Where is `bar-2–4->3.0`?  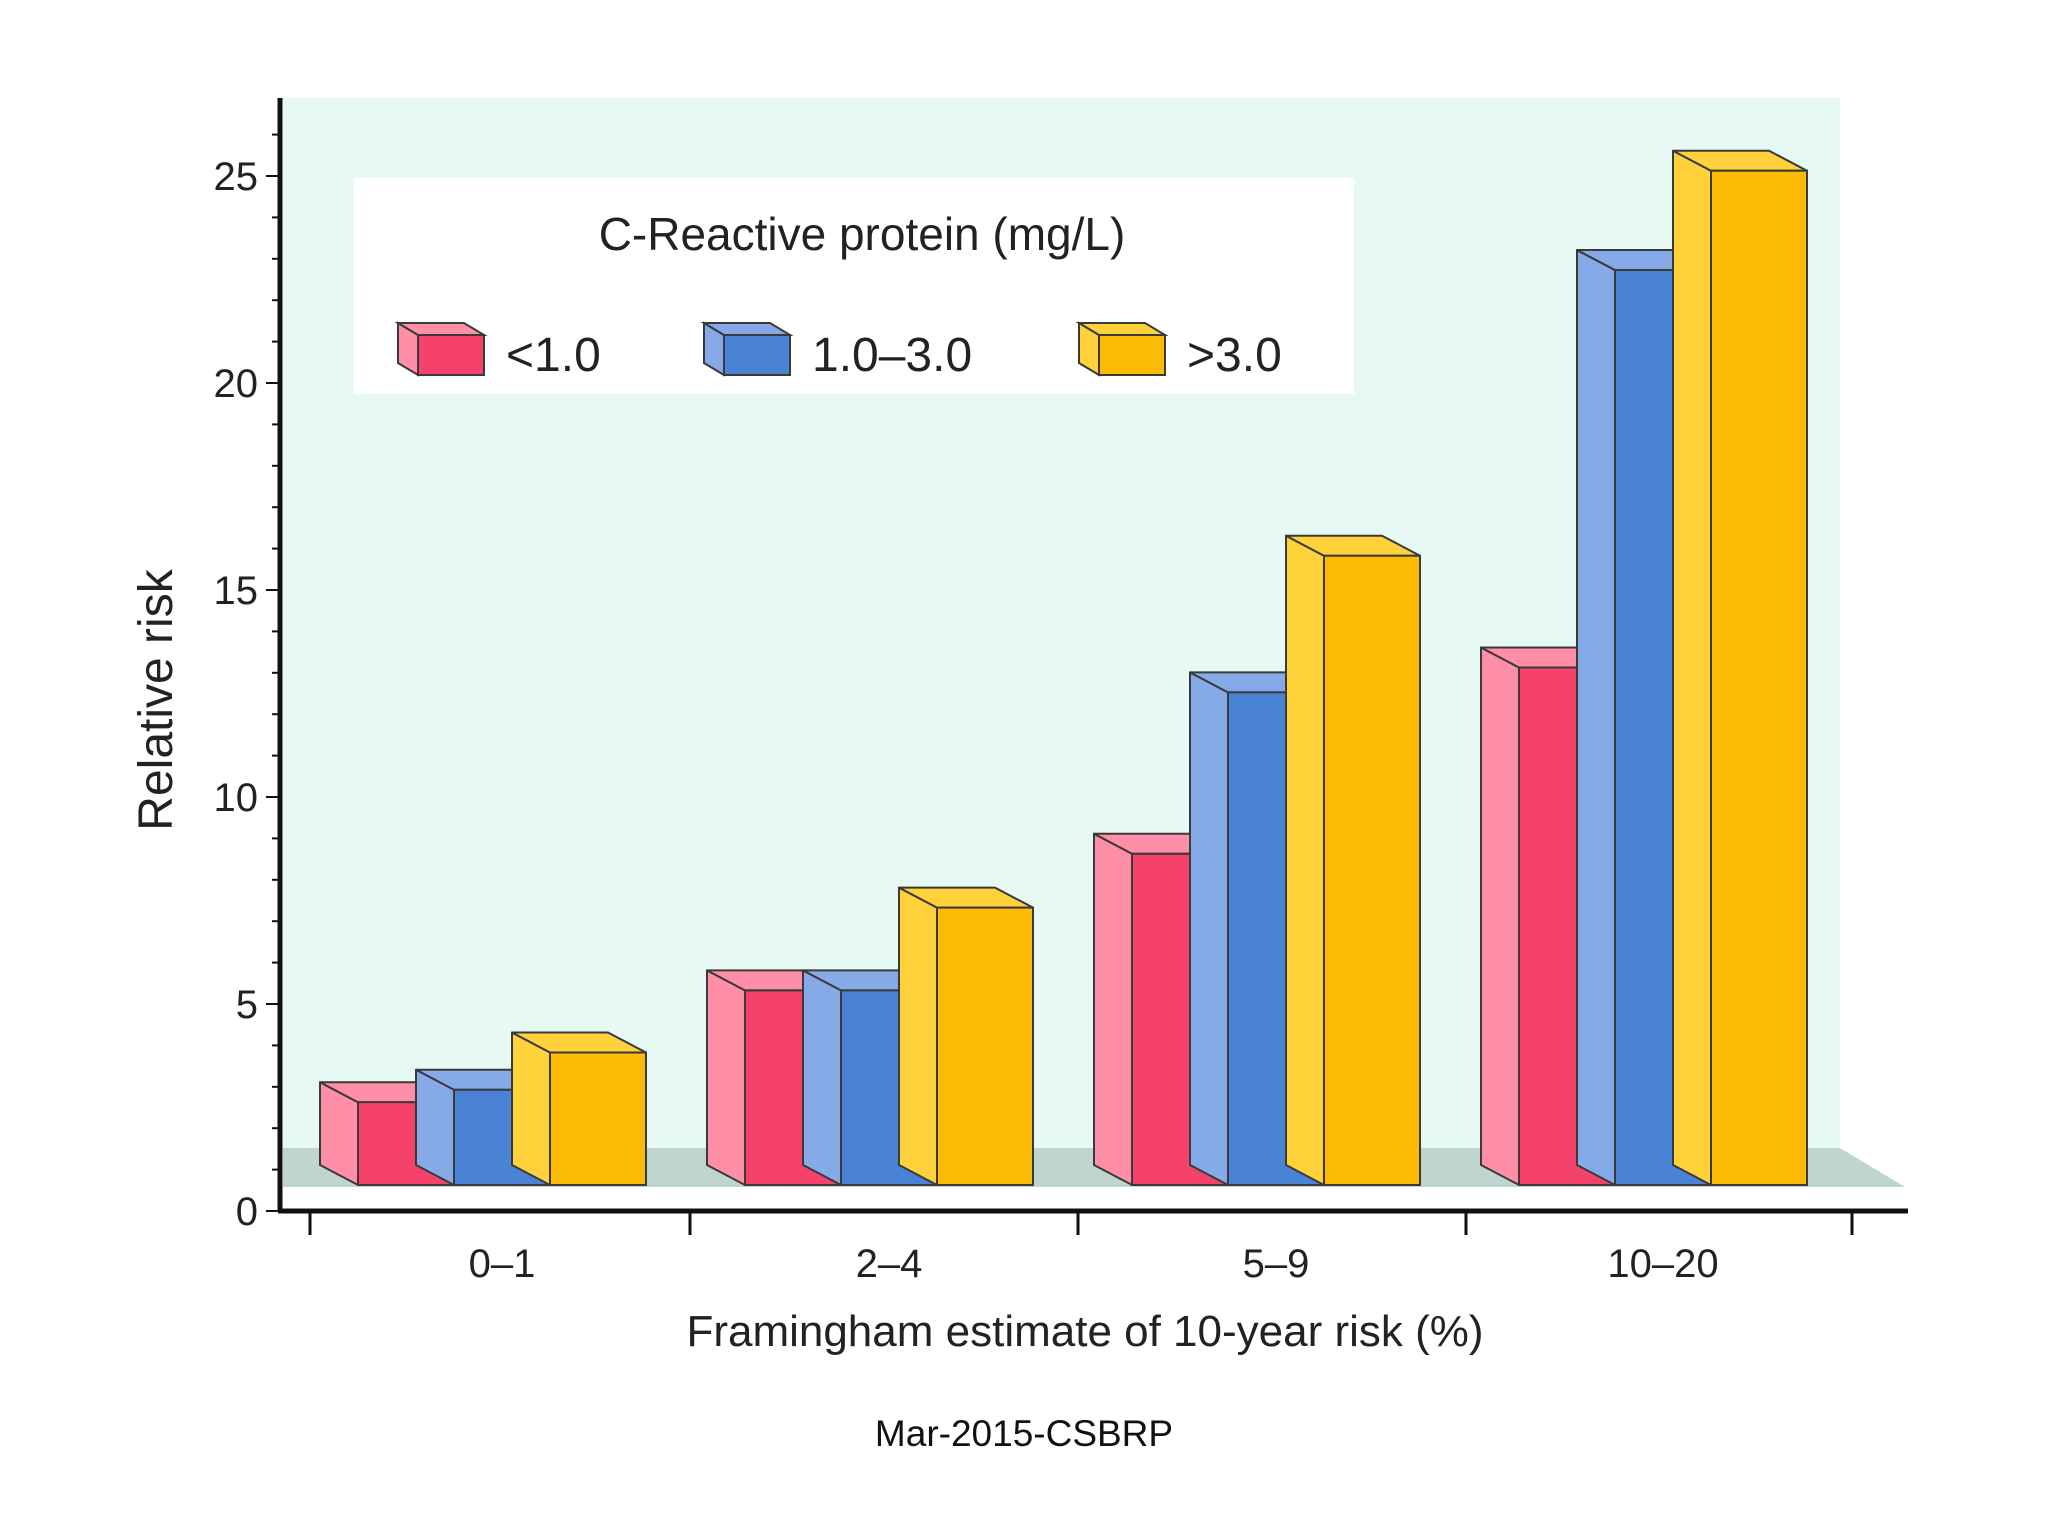
bar-2–4->3.0 is located at coordinates (966, 1036).